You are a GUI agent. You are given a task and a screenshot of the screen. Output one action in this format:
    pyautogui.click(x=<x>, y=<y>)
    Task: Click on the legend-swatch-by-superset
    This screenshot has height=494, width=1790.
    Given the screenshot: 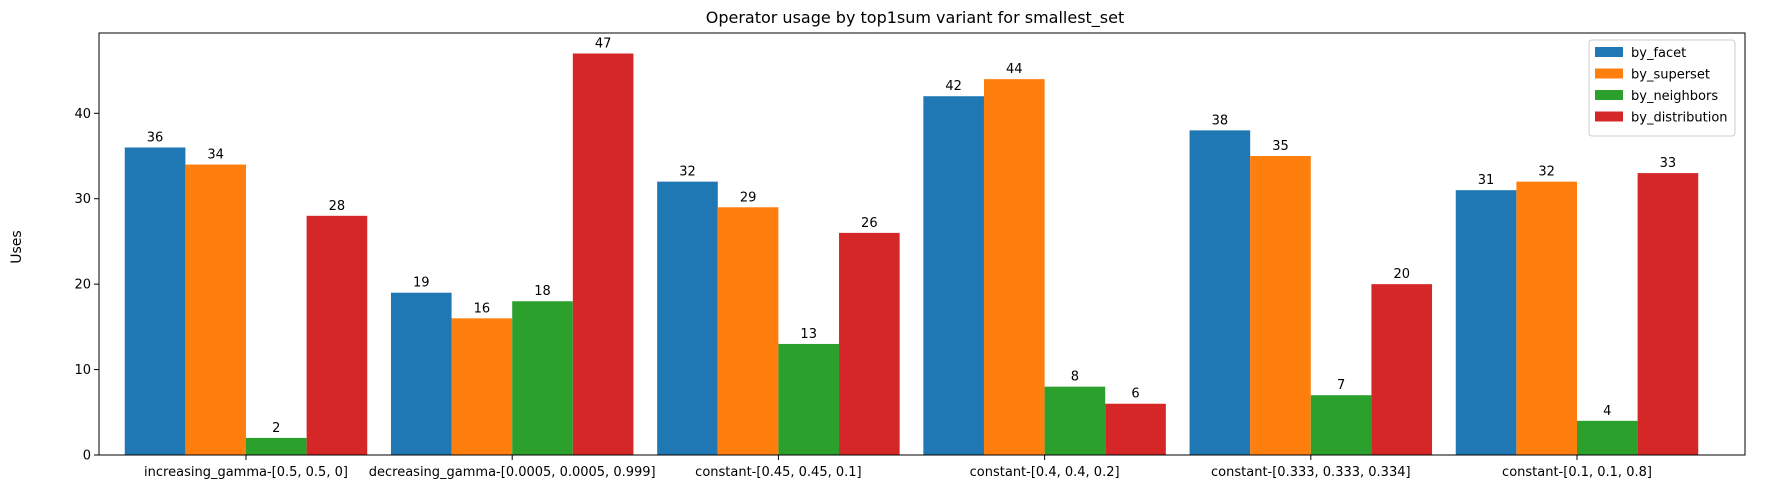 What is the action you would take?
    pyautogui.click(x=1609, y=73)
    